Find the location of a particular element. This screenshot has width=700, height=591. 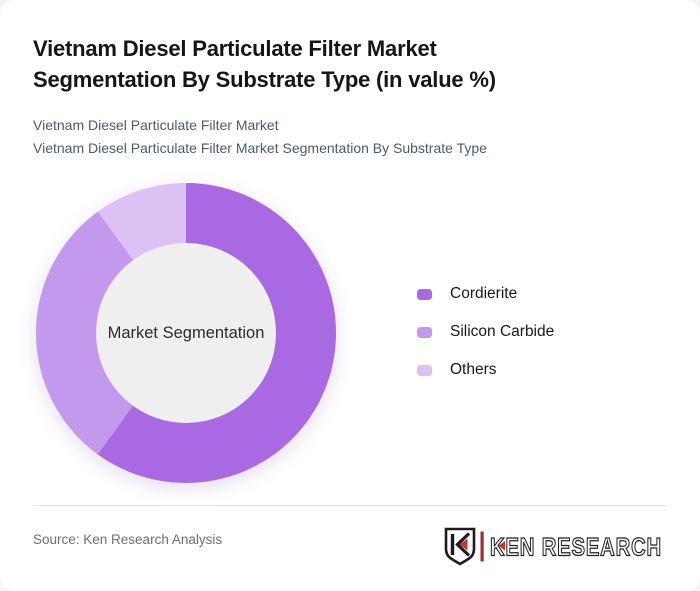

legend-label: Cordierite is located at coordinates (484, 293).